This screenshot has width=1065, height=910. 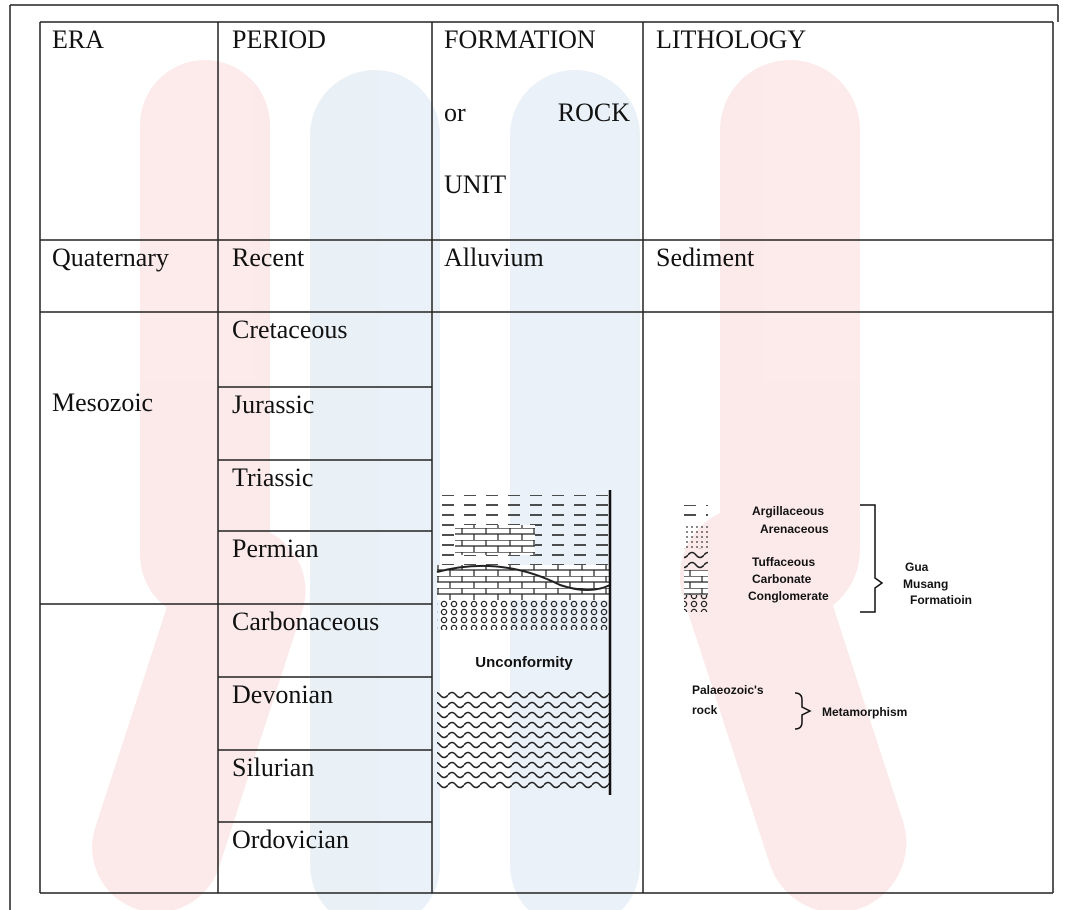 What do you see at coordinates (917, 567) in the screenshot?
I see `diagram-label: Gua` at bounding box center [917, 567].